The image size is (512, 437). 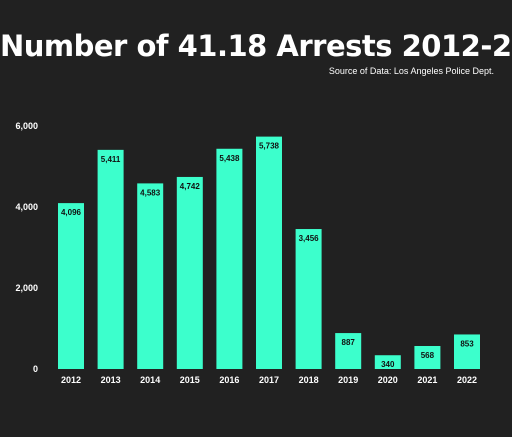 I want to click on bar-value-label: 3,456, so click(x=309, y=238).